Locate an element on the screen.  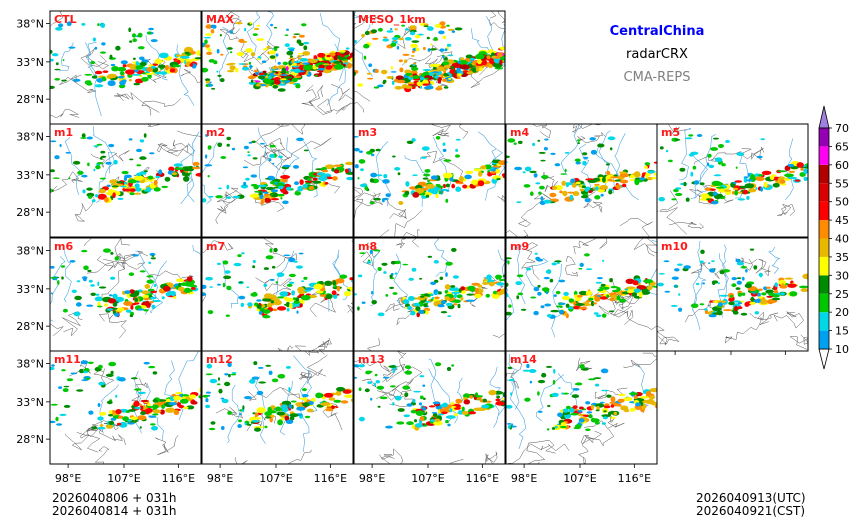
y-tick-label: 28°N is located at coordinates (30, 99).